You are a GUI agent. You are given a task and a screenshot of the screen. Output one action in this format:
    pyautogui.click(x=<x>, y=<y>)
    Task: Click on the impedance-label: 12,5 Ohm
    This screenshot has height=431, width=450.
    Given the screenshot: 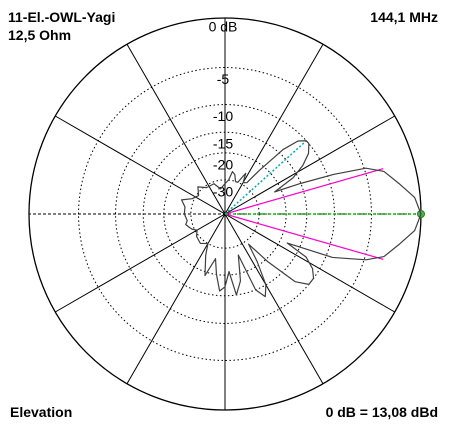 What is the action you would take?
    pyautogui.click(x=40, y=35)
    